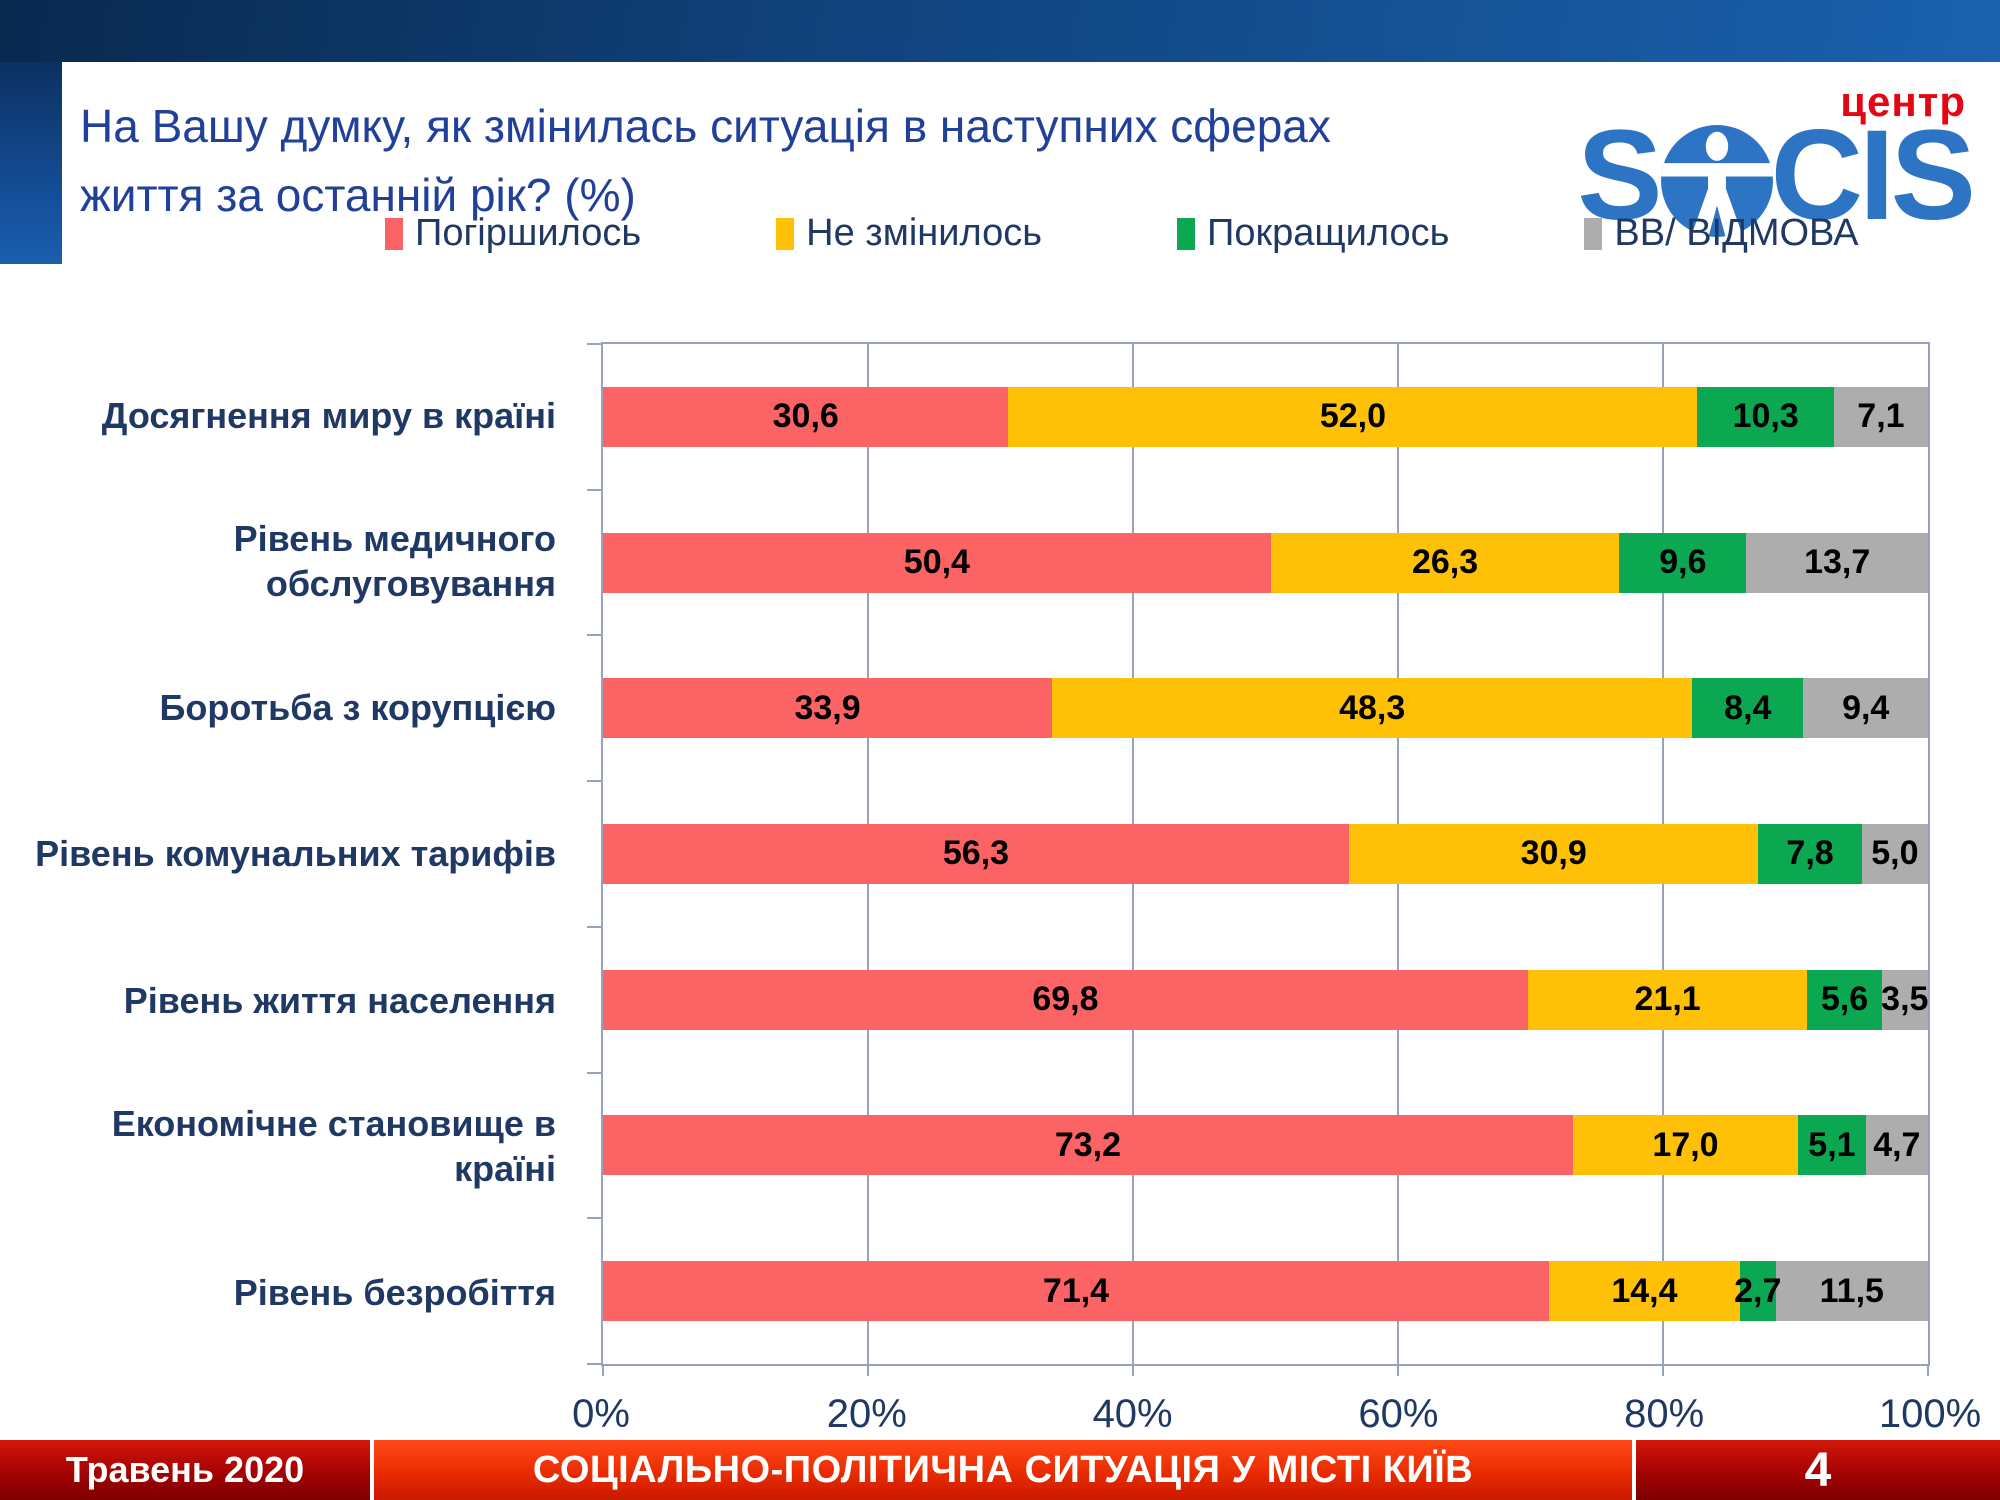 The image size is (2000, 1500). I want to click on value-label: 30,9, so click(1553, 853).